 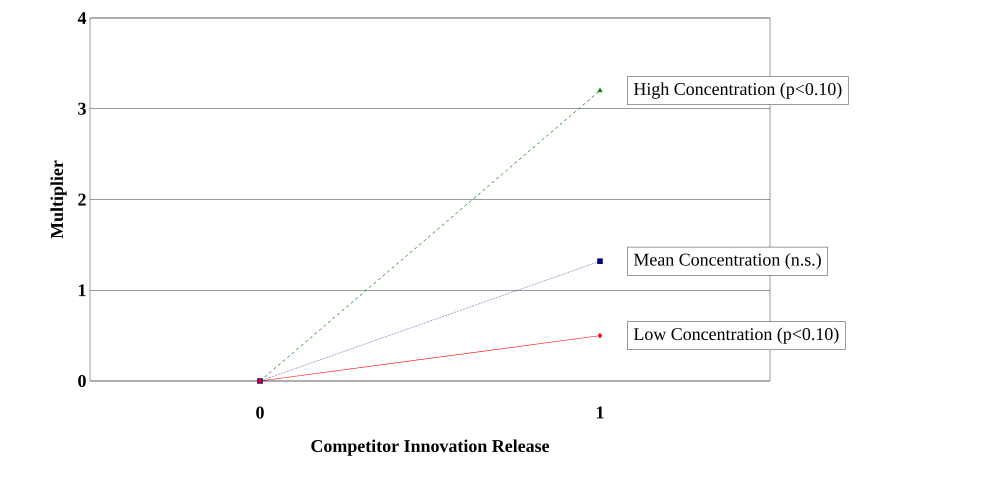 What do you see at coordinates (736, 335) in the screenshot?
I see `series-label: Low Concentration (p<0.10)` at bounding box center [736, 335].